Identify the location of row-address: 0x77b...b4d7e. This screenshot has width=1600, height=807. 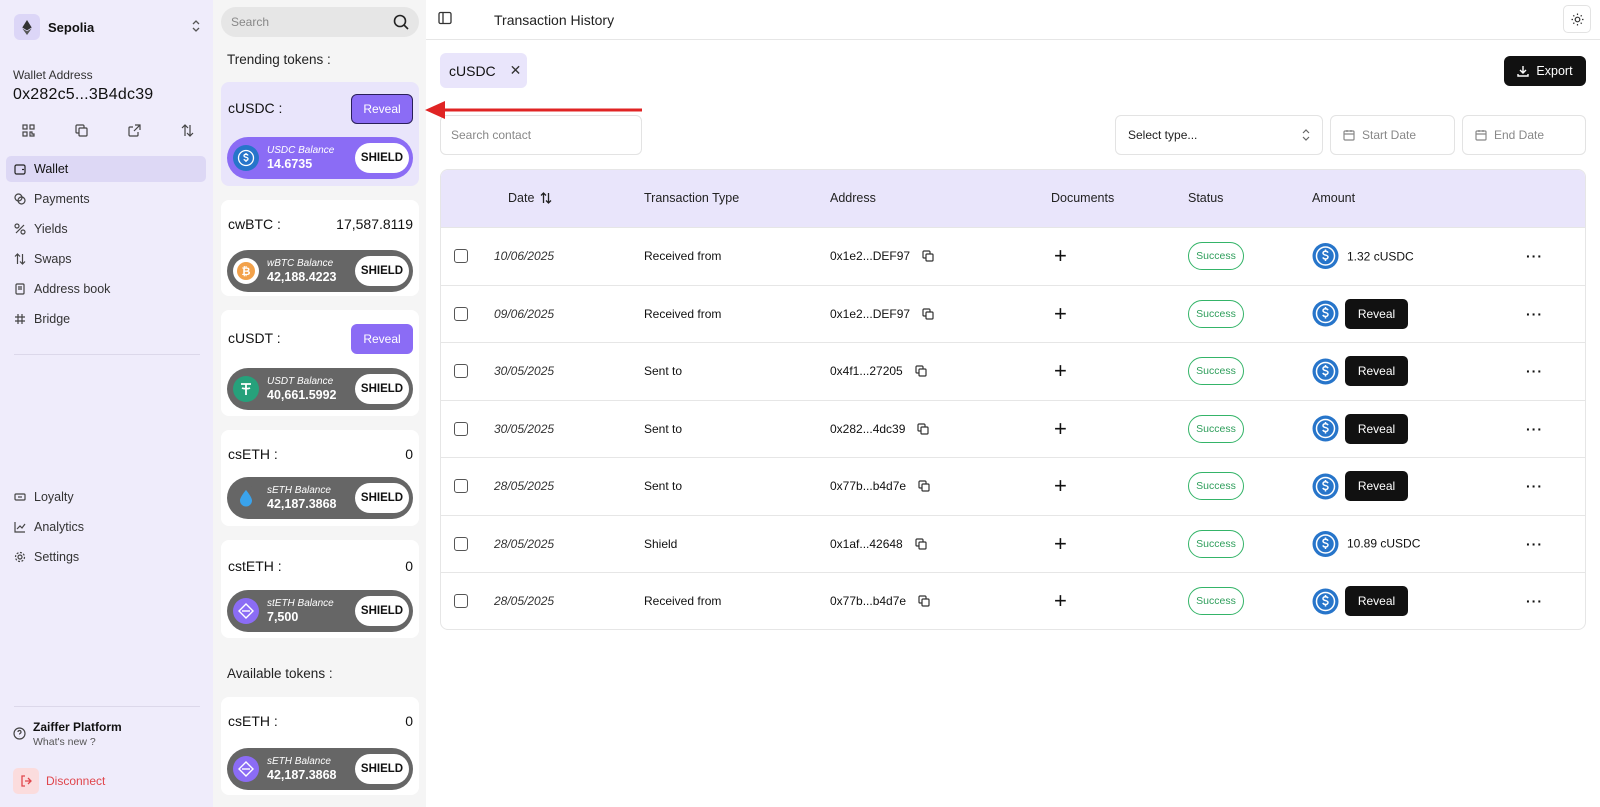
(880, 486).